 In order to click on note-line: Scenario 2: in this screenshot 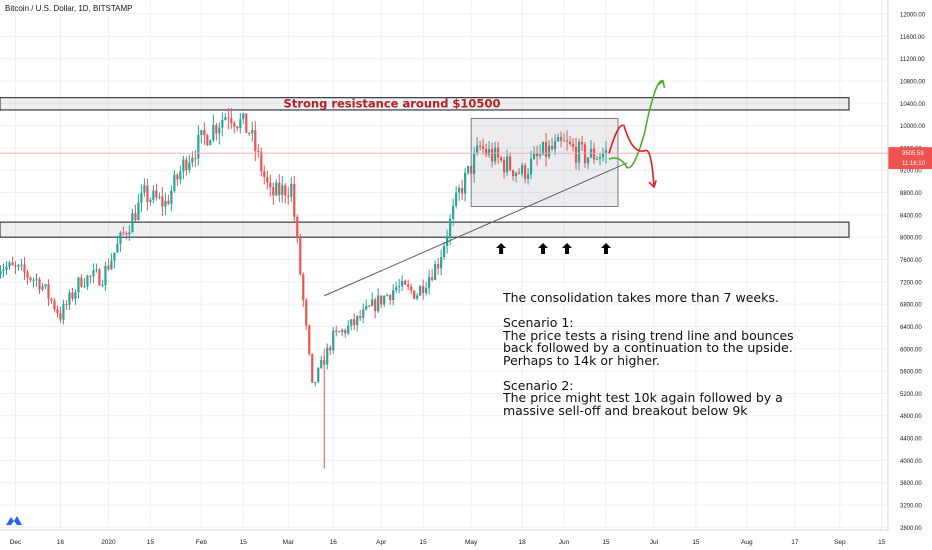, I will do `click(538, 385)`.